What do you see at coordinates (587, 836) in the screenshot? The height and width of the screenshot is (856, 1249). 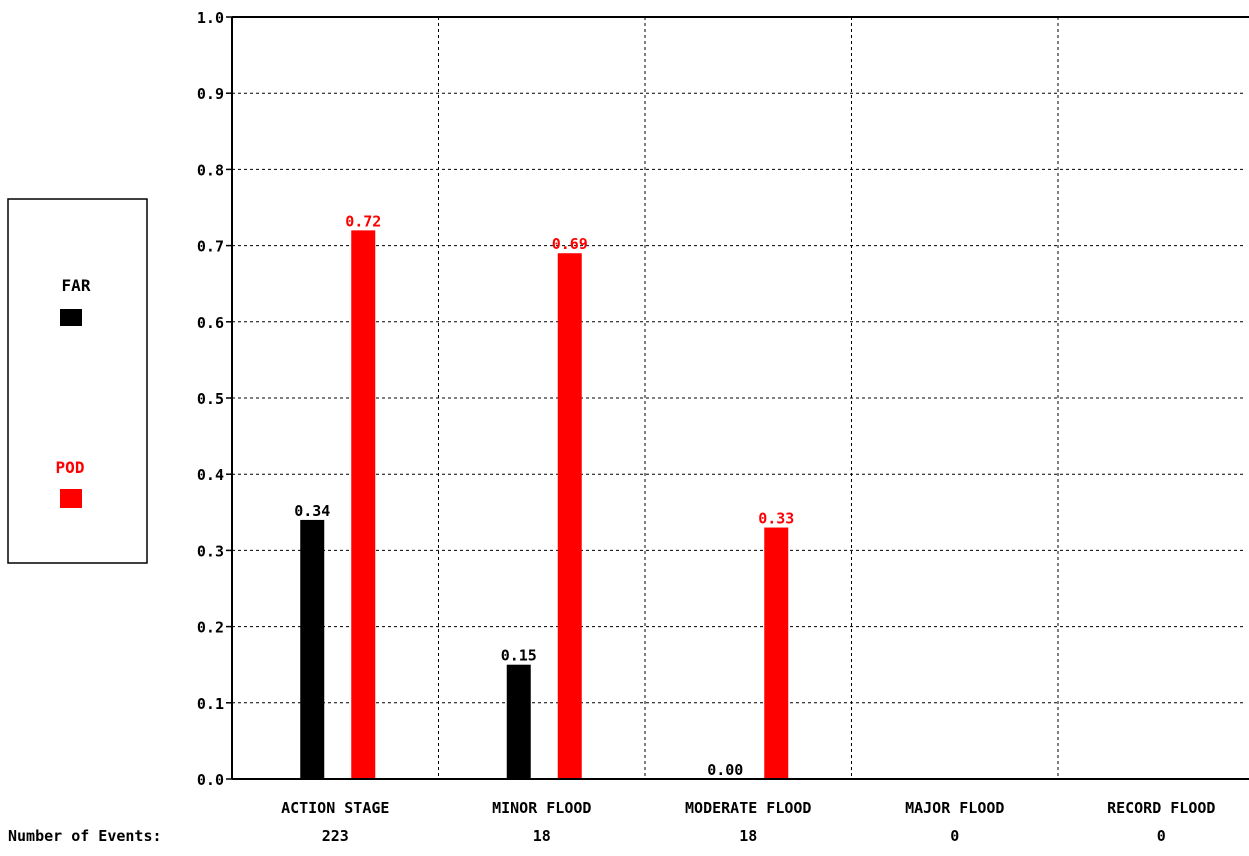 I see `events-row: Number of Events: 223 18 18 0 0` at bounding box center [587, 836].